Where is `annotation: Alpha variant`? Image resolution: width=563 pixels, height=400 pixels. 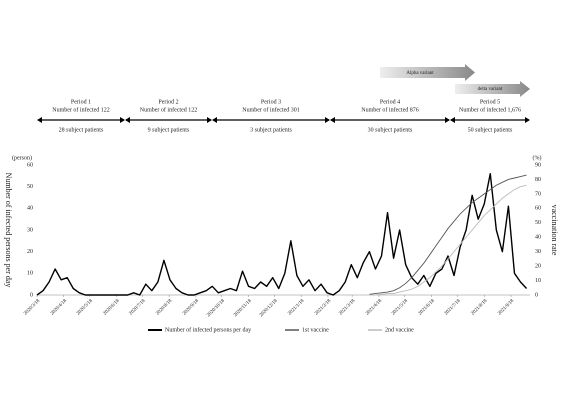 annotation: Alpha variant is located at coordinates (420, 73).